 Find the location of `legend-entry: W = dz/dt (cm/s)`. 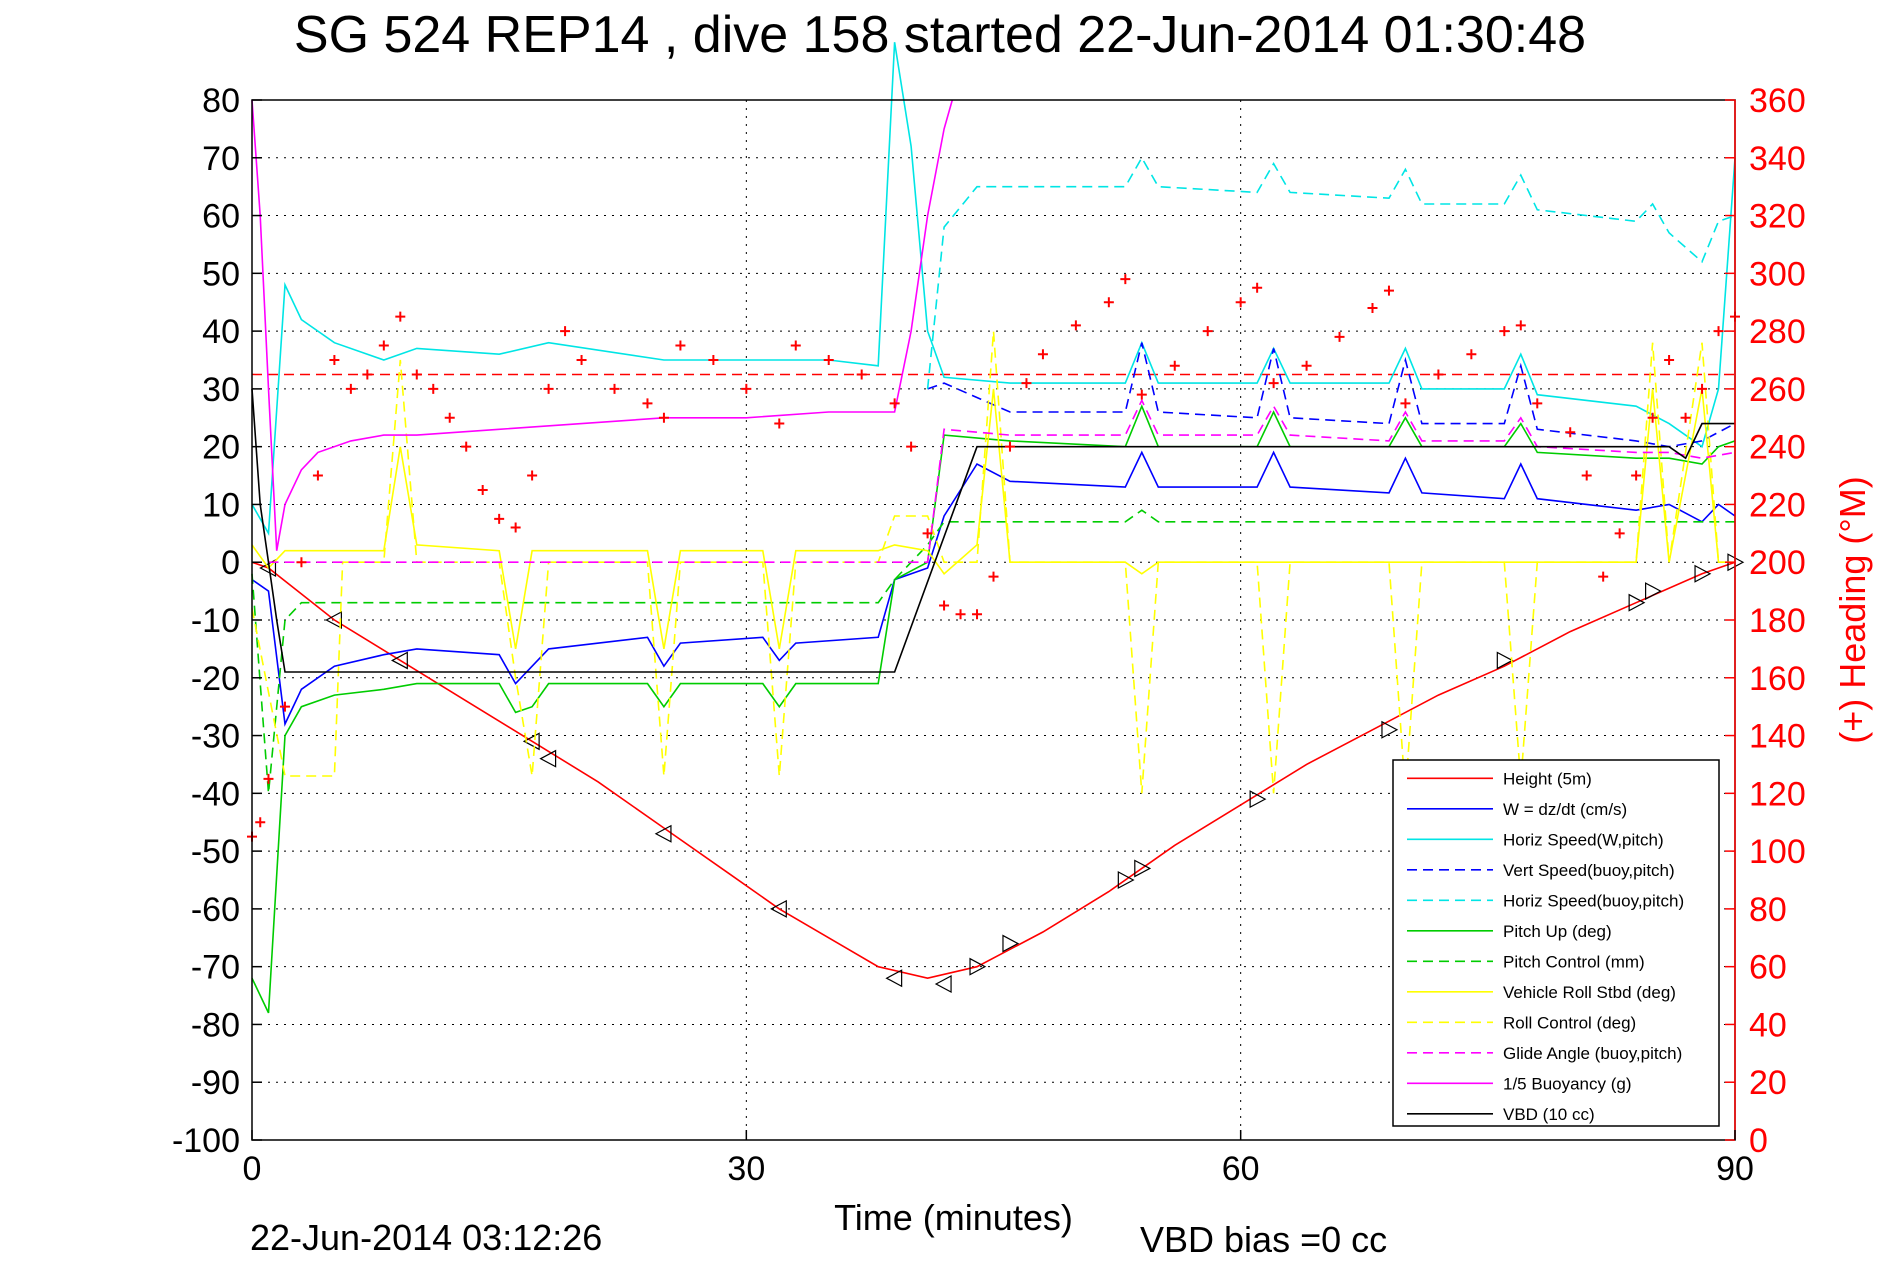

legend-entry: W = dz/dt (cm/s) is located at coordinates (1565, 809).